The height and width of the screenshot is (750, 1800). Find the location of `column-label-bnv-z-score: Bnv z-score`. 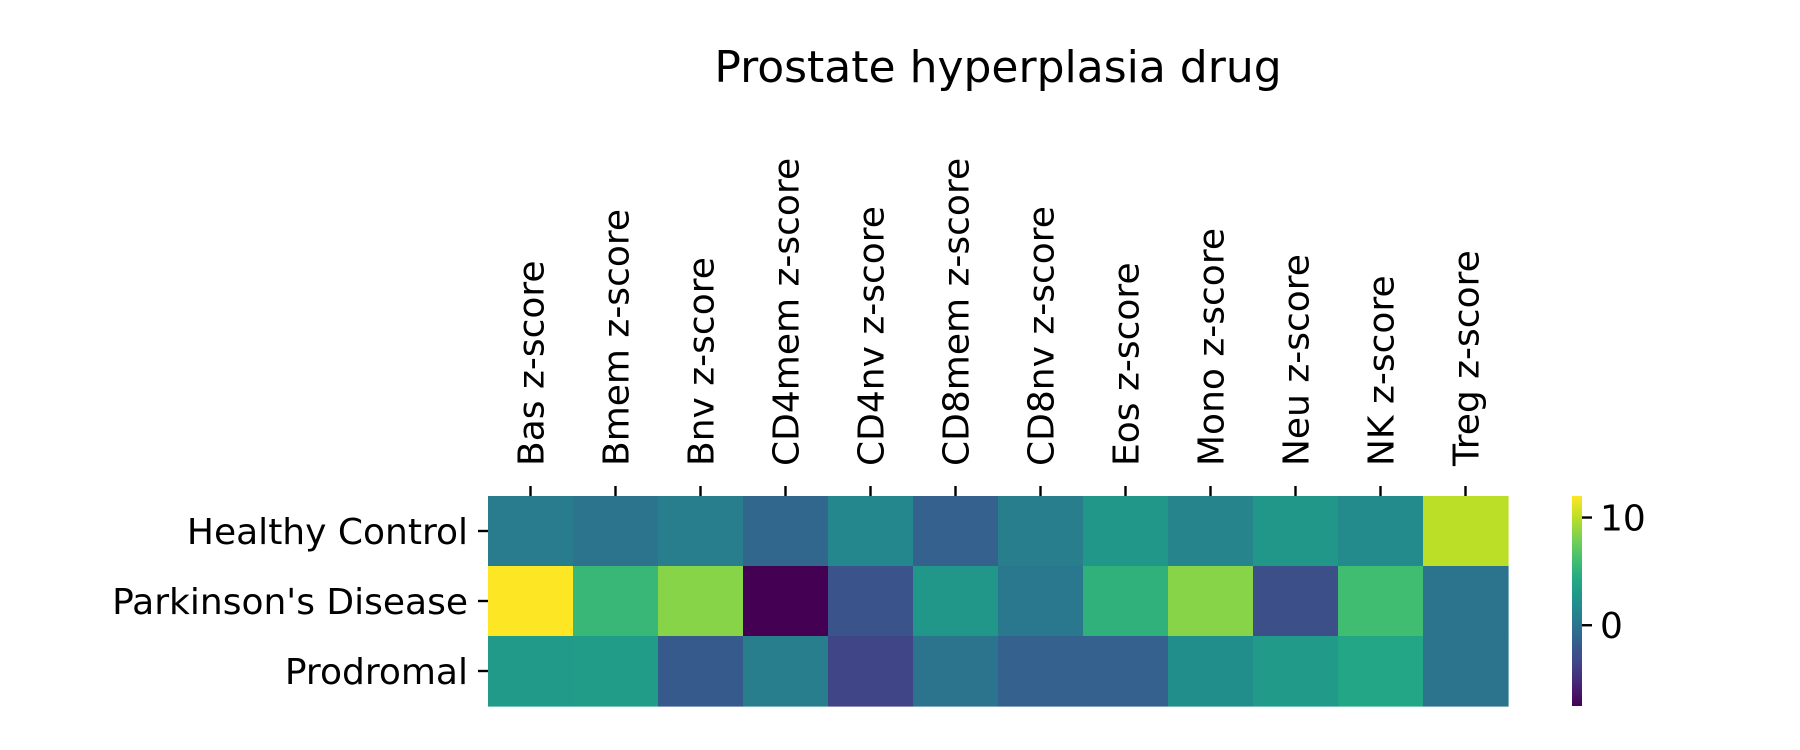

column-label-bnv-z-score: Bnv z-score is located at coordinates (702, 361).